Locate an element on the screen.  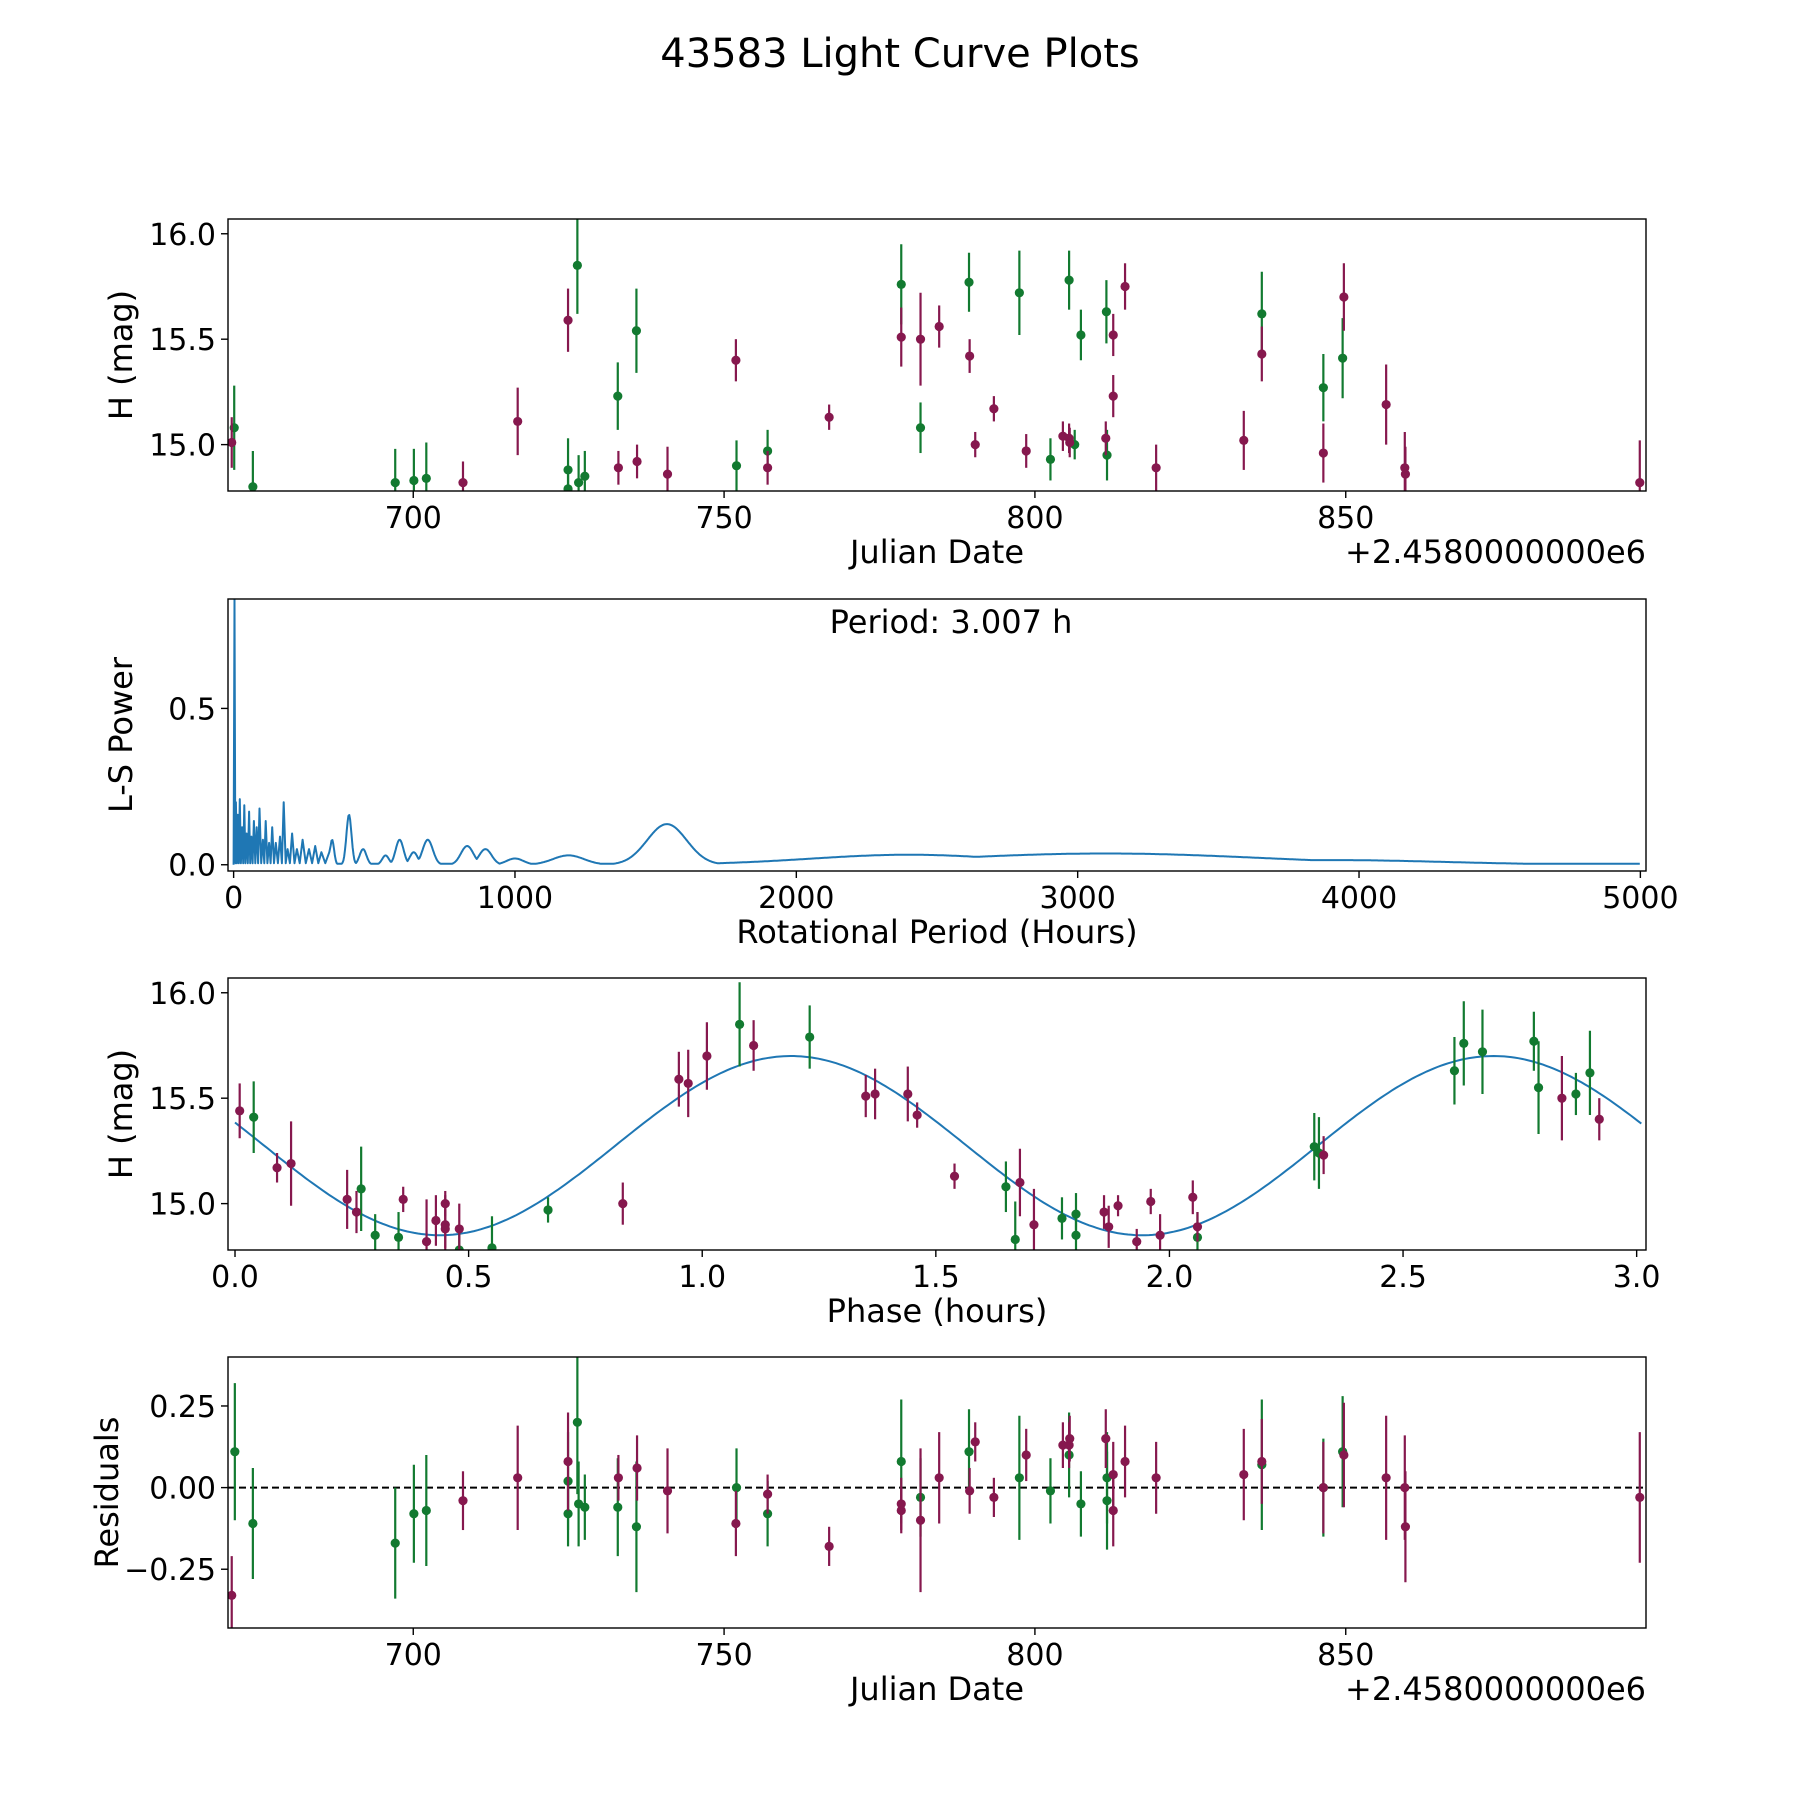
x-tick-label: 850 is located at coordinates (1345, 1655).